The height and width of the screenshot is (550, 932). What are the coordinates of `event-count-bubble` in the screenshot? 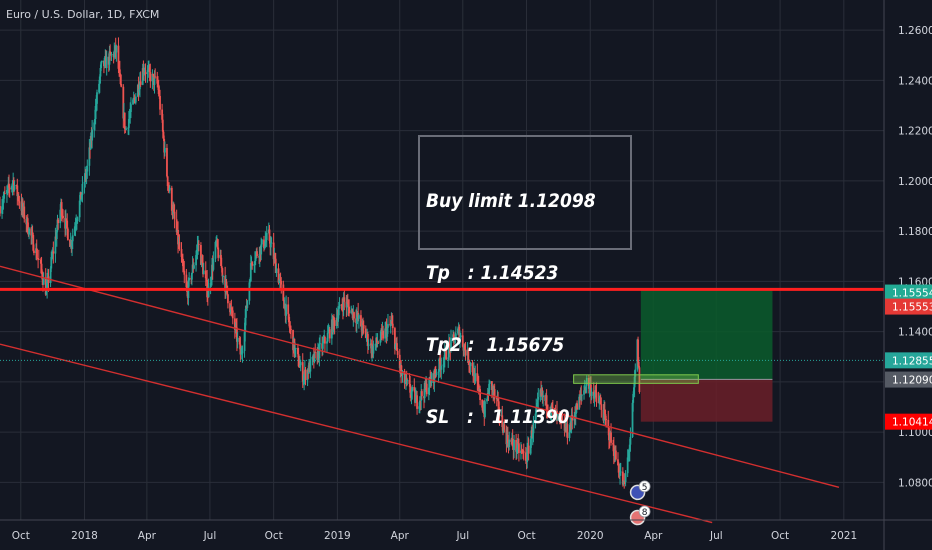 It's located at (644, 486).